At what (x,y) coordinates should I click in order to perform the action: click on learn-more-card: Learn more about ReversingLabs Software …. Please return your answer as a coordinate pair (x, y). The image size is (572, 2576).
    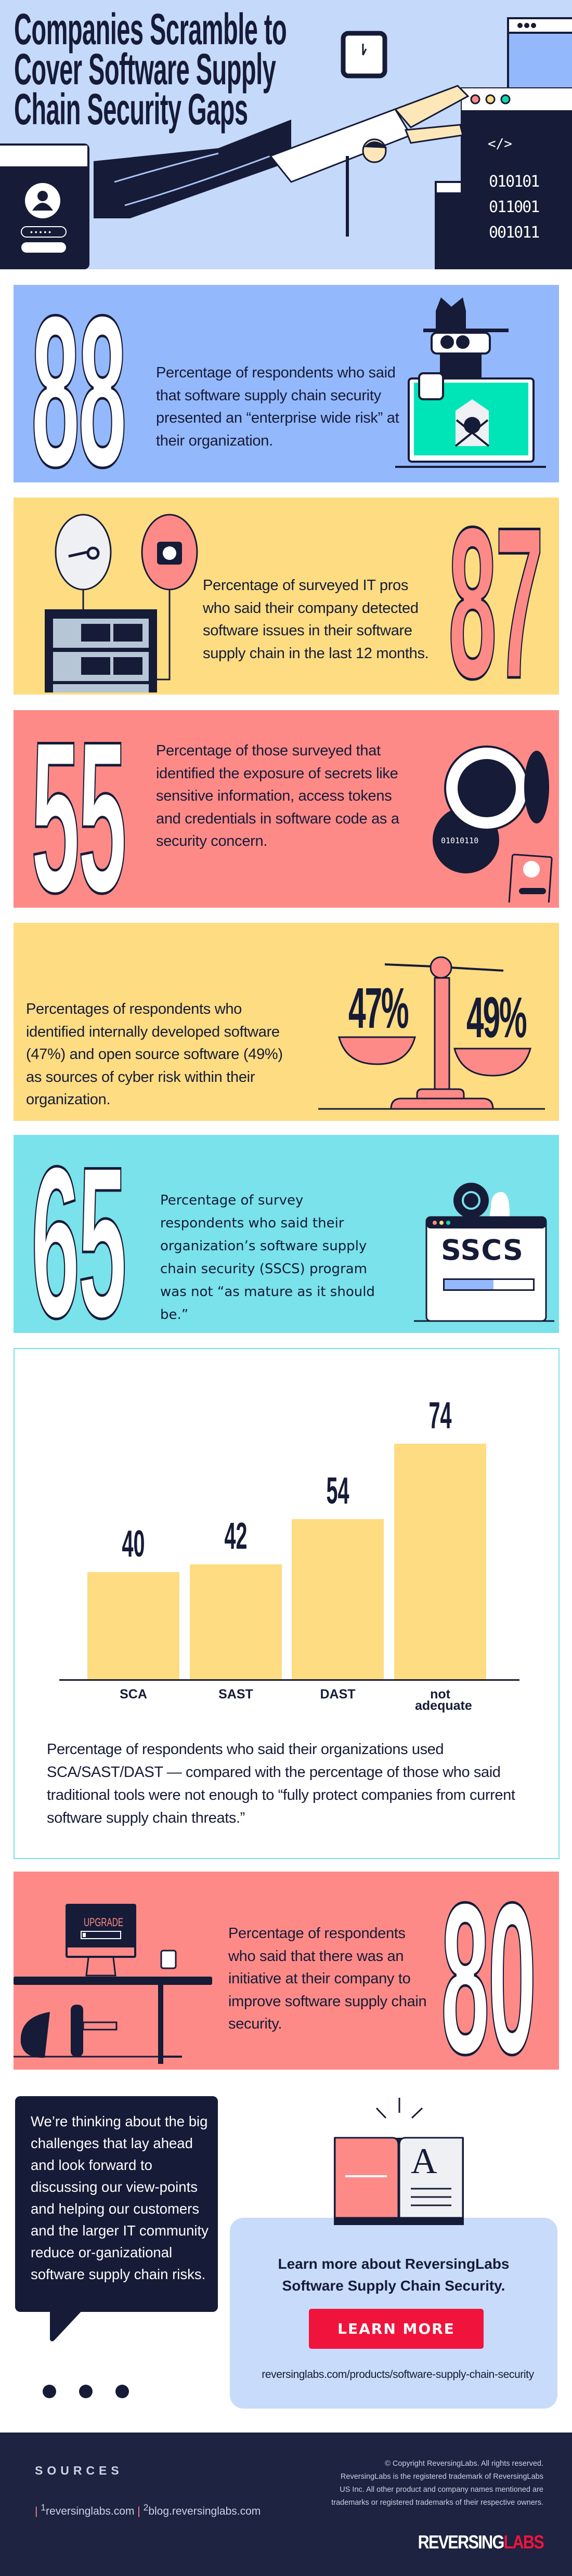
    Looking at the image, I should click on (394, 2313).